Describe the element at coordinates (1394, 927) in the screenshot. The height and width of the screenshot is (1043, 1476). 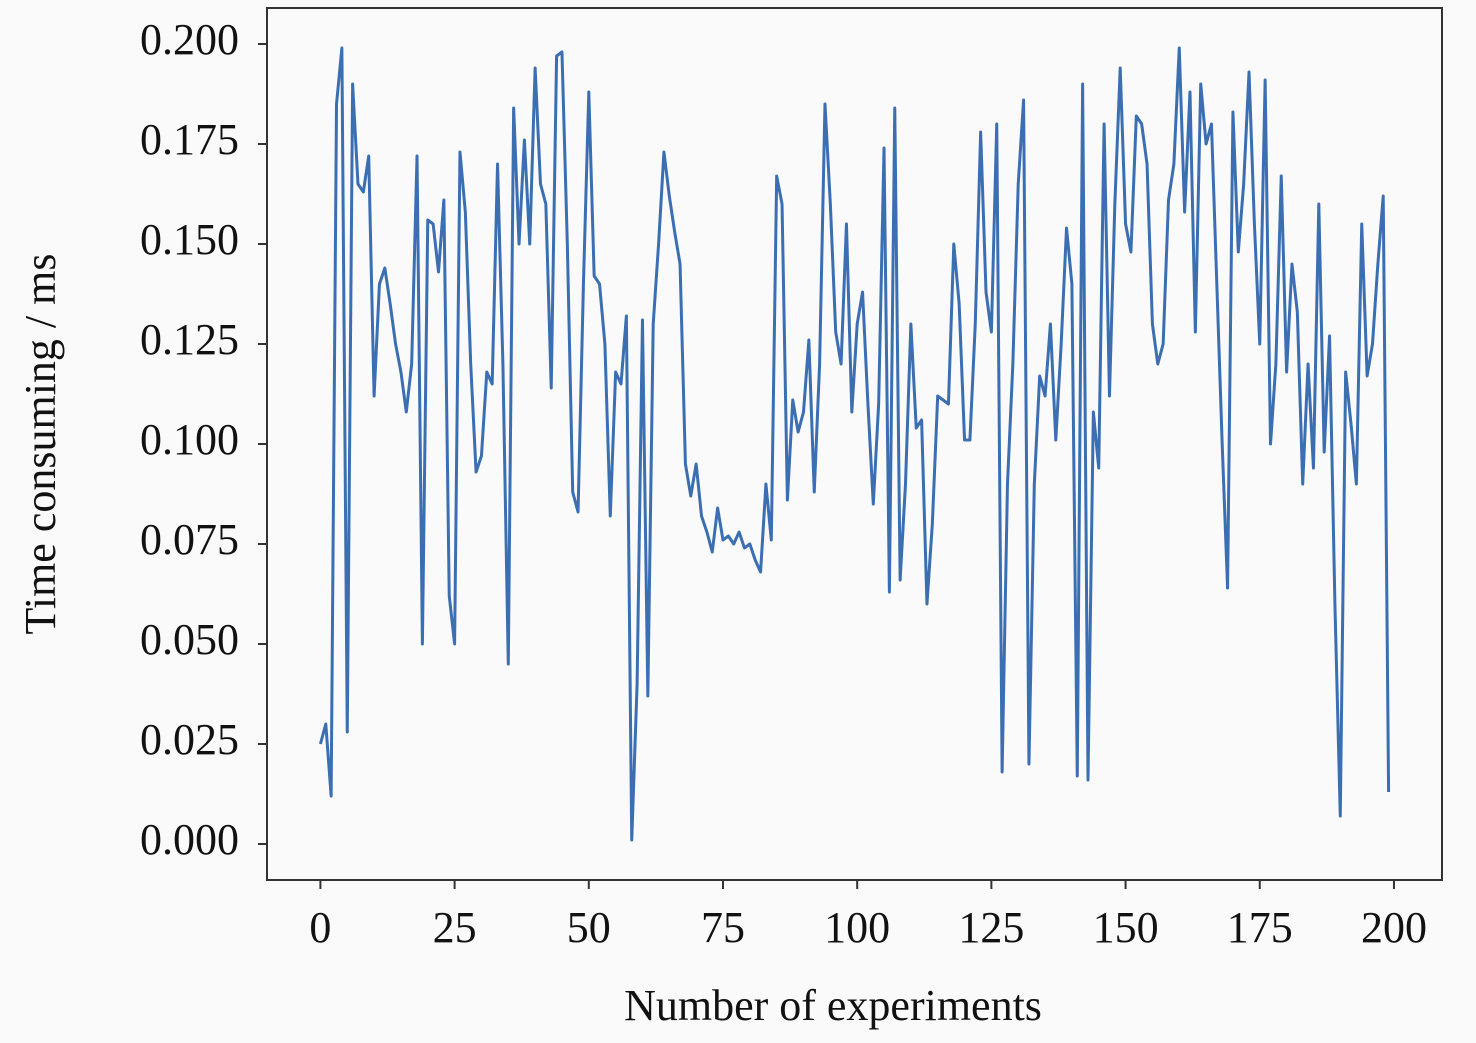
I see `x-tick-label: 200` at that location.